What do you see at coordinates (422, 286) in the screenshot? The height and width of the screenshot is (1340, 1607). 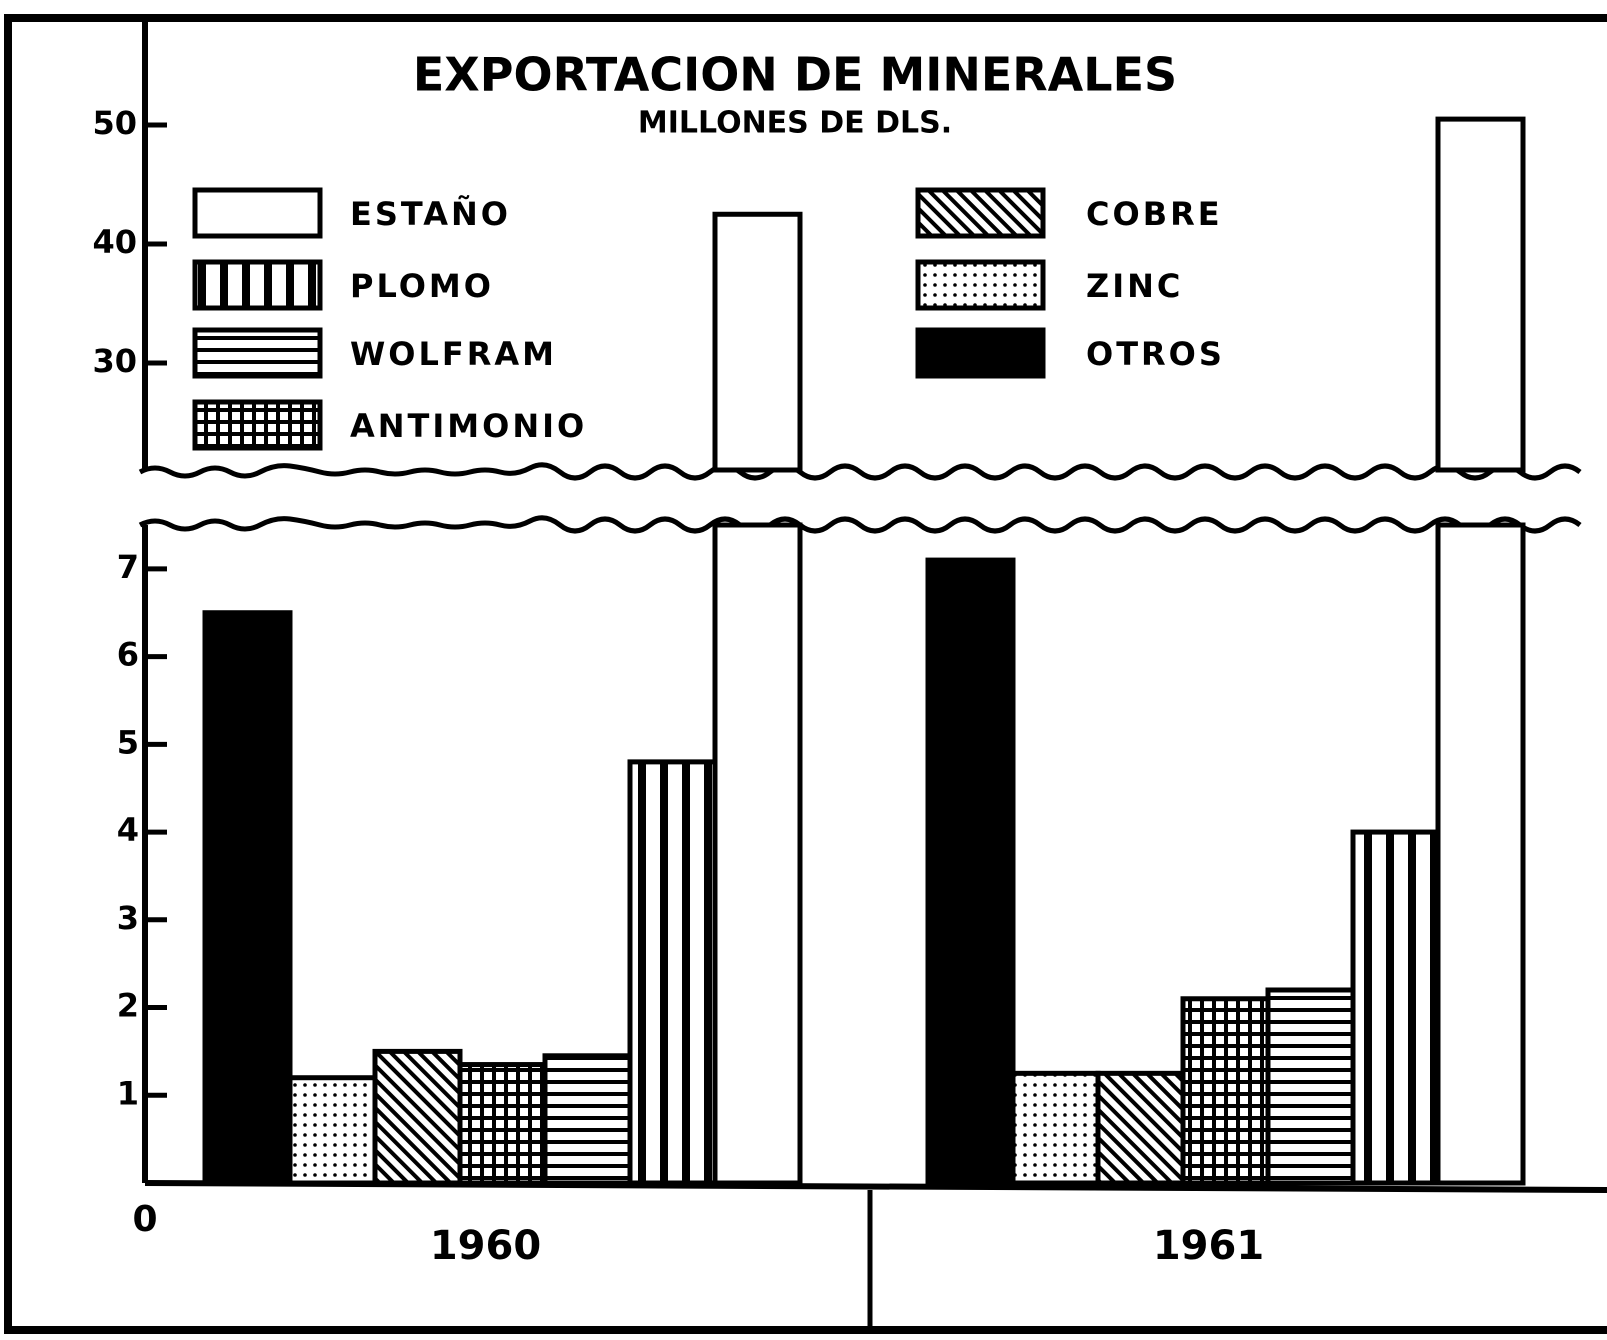 I see `legend-label: PLOMO` at bounding box center [422, 286].